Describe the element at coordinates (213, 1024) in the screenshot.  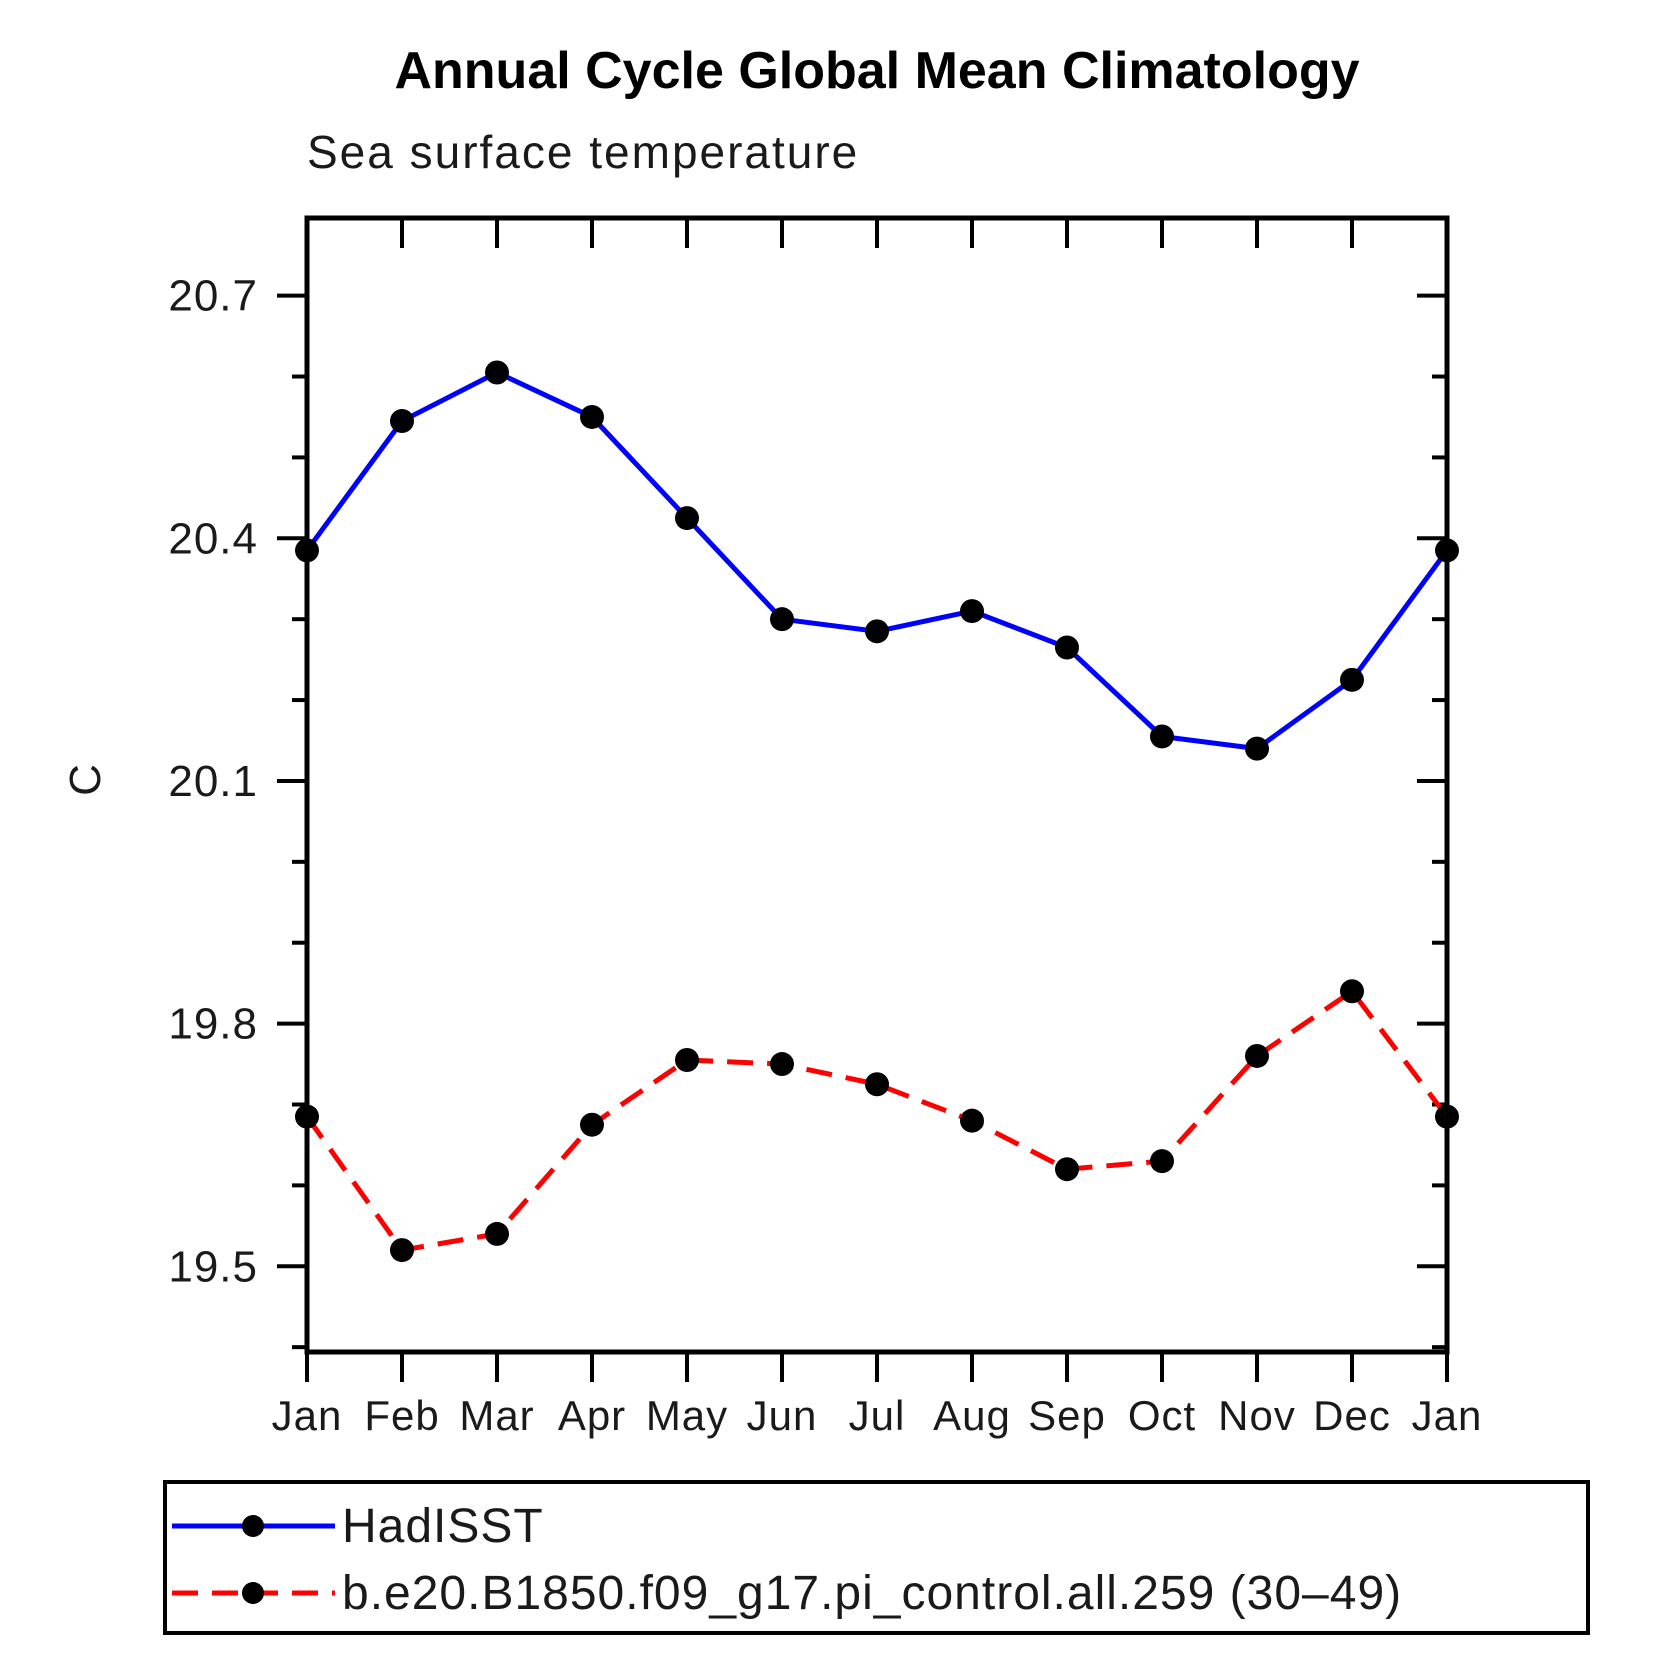
I see `y-tick-label: 19.8` at that location.